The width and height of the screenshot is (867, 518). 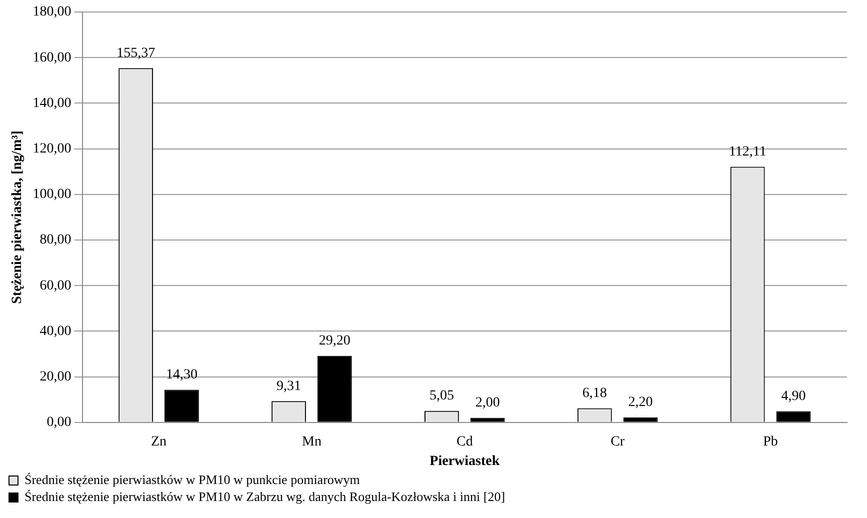 What do you see at coordinates (56, 331) in the screenshot?
I see `y-tick-label: 40,00` at bounding box center [56, 331].